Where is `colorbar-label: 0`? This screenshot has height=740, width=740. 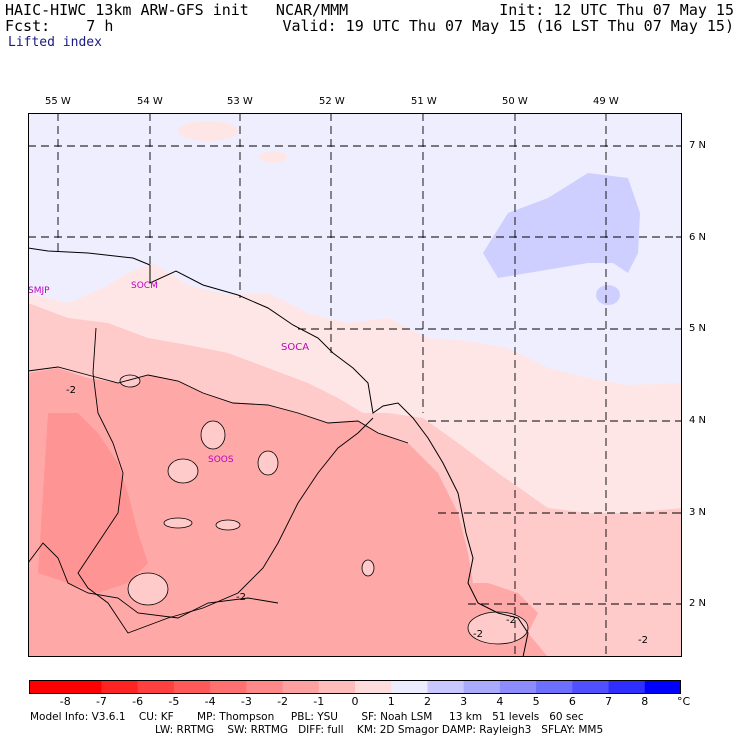 colorbar-label: 0 is located at coordinates (355, 701).